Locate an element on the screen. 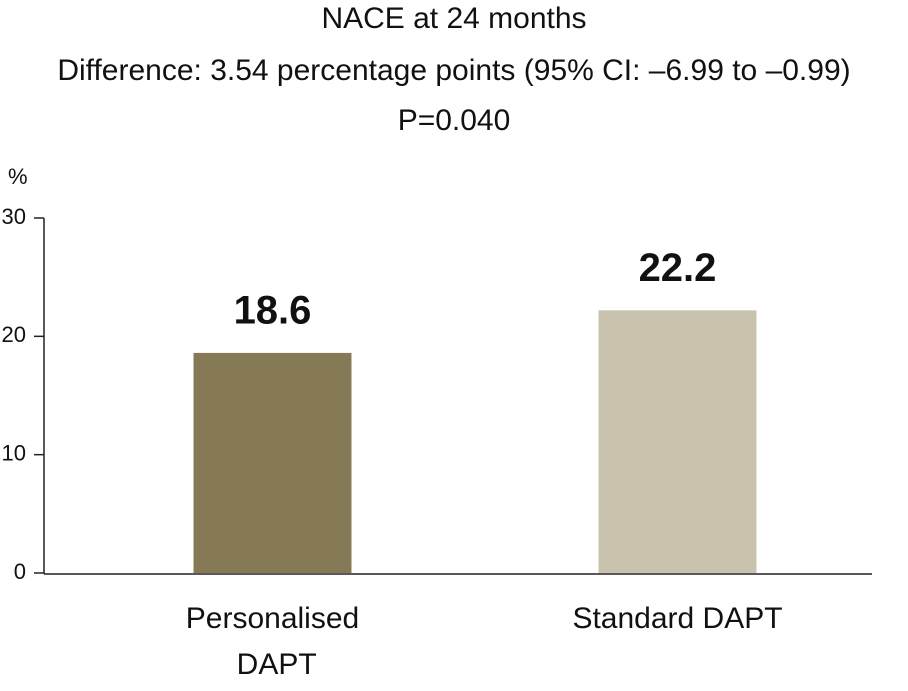  x-tick-label: Personalised DAPT is located at coordinates (272, 641).